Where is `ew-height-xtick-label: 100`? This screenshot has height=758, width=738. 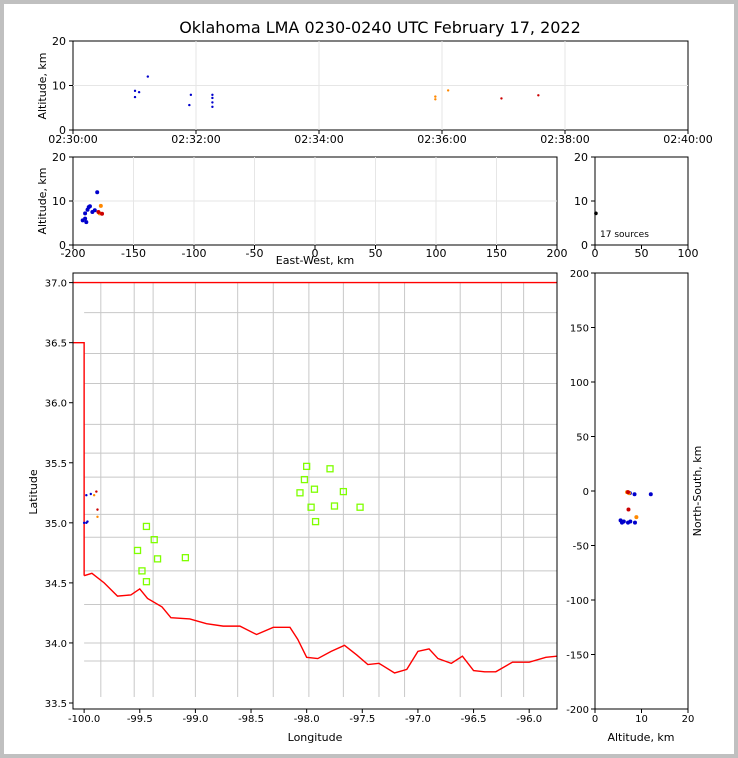
ew-height-xtick-label: 100 is located at coordinates (436, 253).